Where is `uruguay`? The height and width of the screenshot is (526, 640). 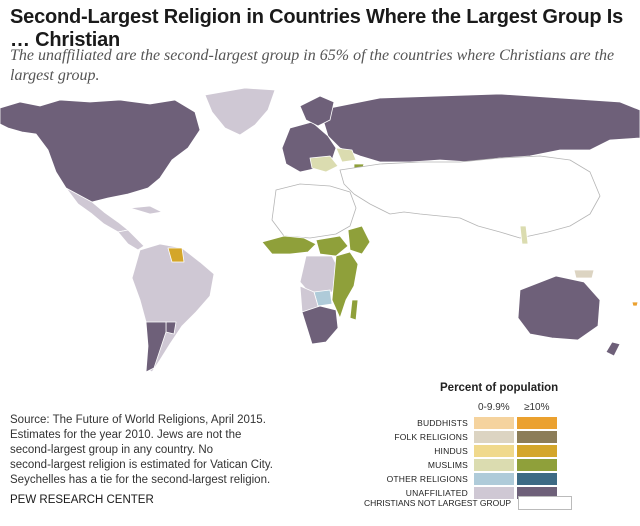
uruguay is located at coordinates (171, 328).